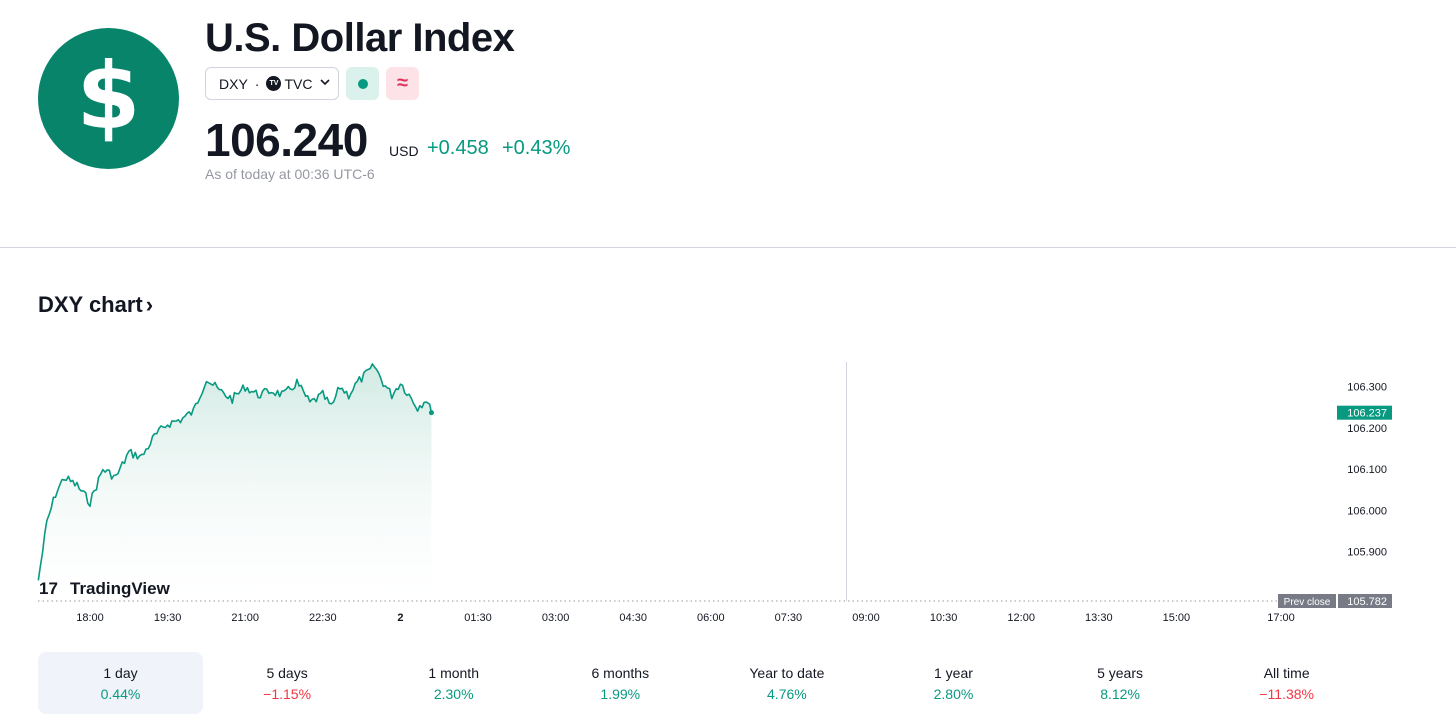 The height and width of the screenshot is (728, 1456). Describe the element at coordinates (453, 683) in the screenshot. I see `period-button: 1 month 2.30%` at that location.